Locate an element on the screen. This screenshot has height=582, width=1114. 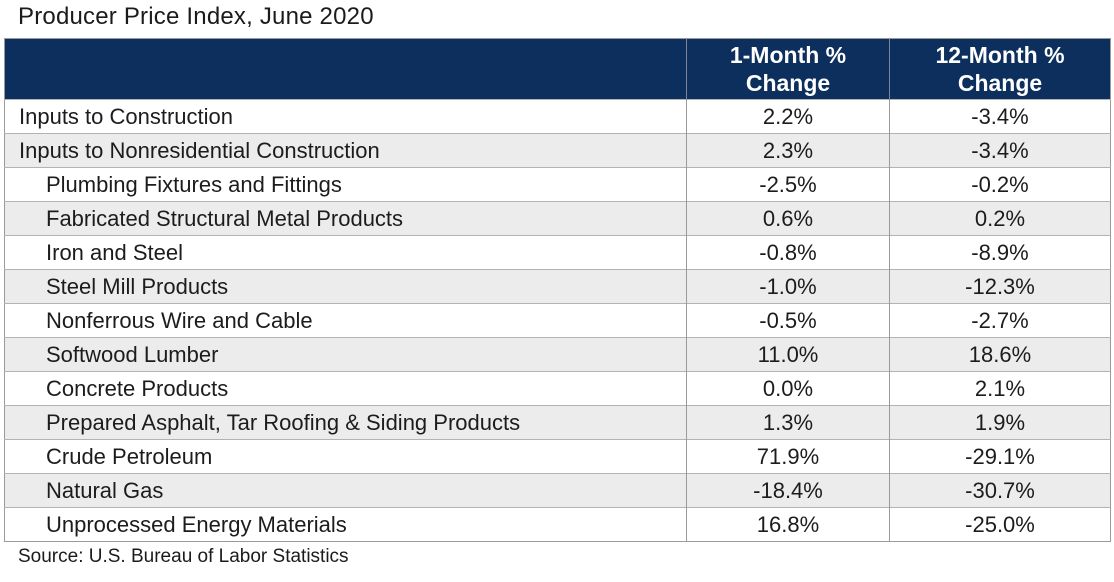
row-label: Concrete Products is located at coordinates (345, 388).